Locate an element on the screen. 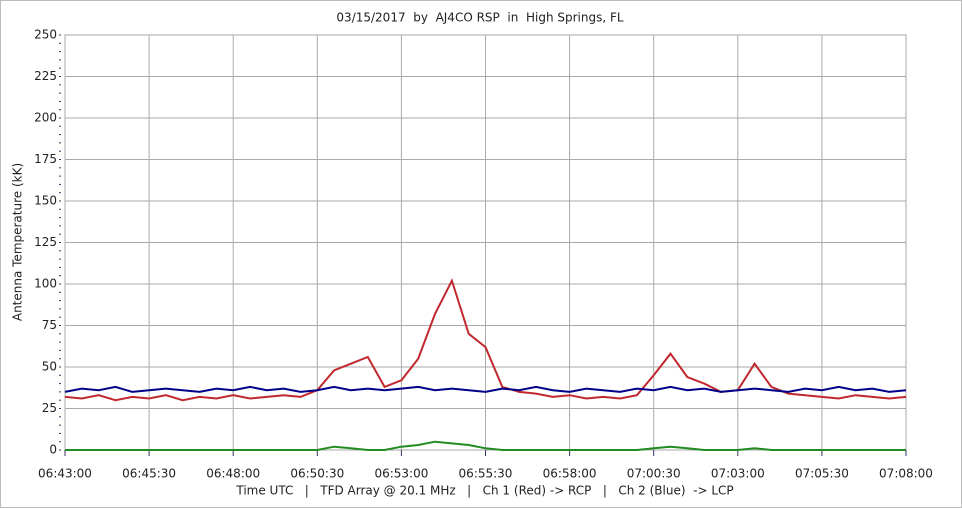  x-tick-label: 06:53:00 is located at coordinates (401, 474).